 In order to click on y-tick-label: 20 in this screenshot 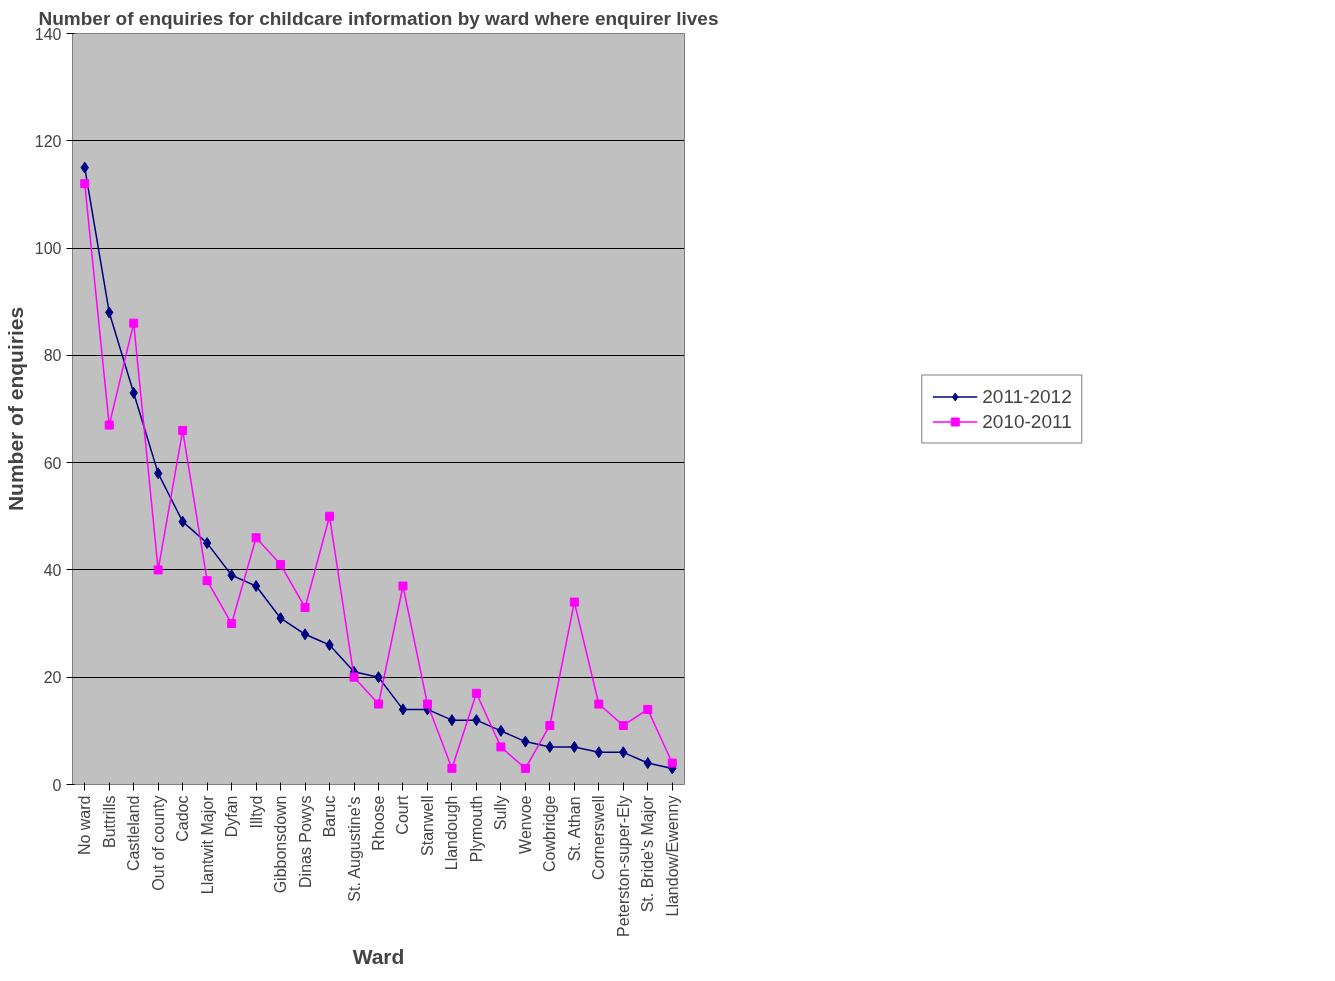, I will do `click(52, 678)`.